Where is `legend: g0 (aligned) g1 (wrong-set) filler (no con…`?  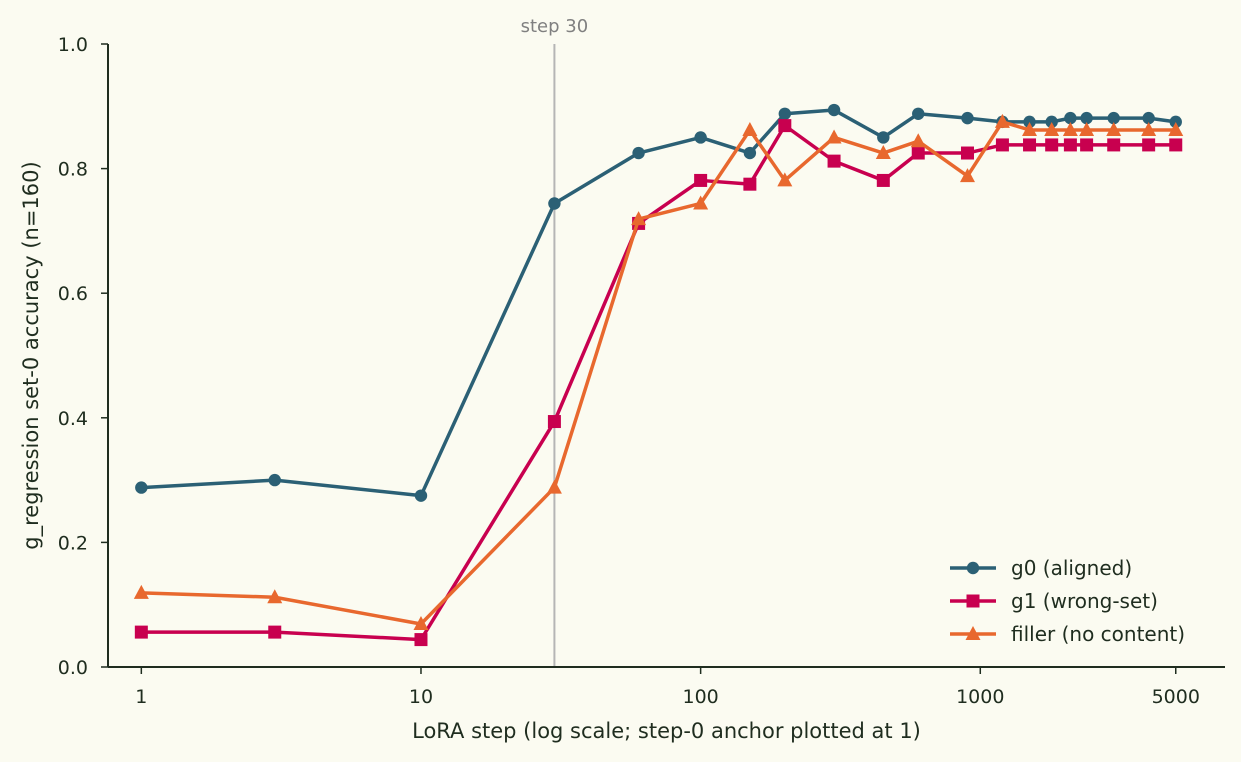 legend: g0 (aligned) g1 (wrong-set) filler (no con… is located at coordinates (1067, 601).